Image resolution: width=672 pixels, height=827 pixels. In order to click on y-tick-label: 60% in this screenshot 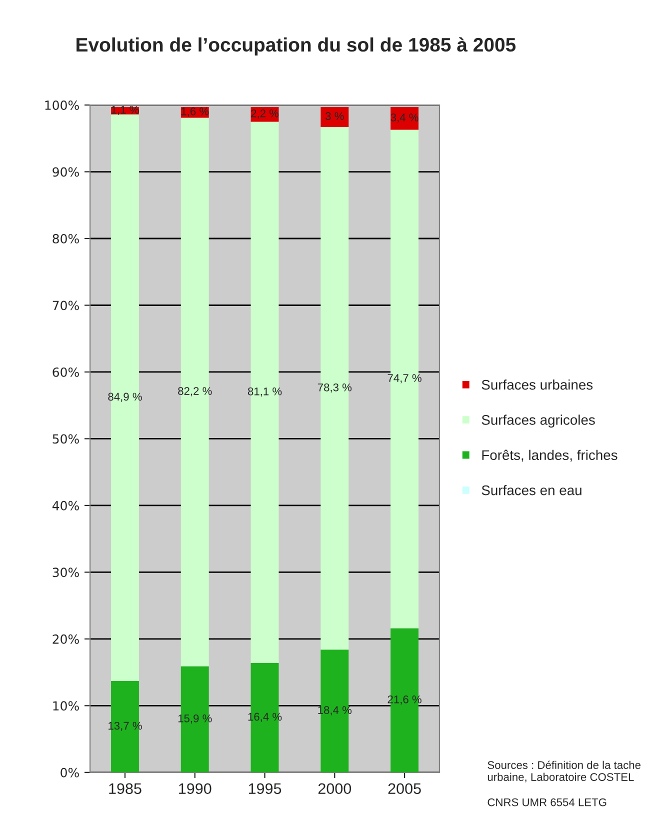, I will do `click(65, 372)`.